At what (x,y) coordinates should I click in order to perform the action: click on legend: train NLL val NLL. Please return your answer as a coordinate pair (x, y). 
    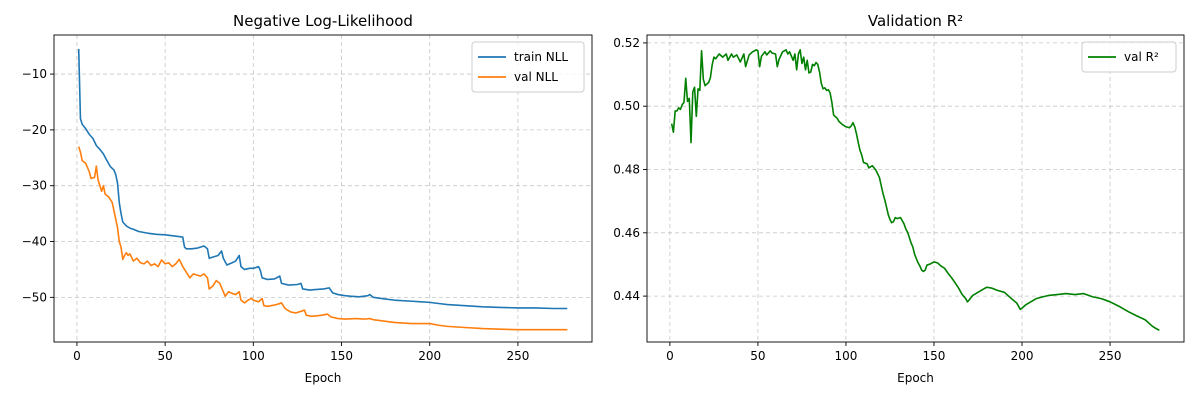
    Looking at the image, I should click on (528, 67).